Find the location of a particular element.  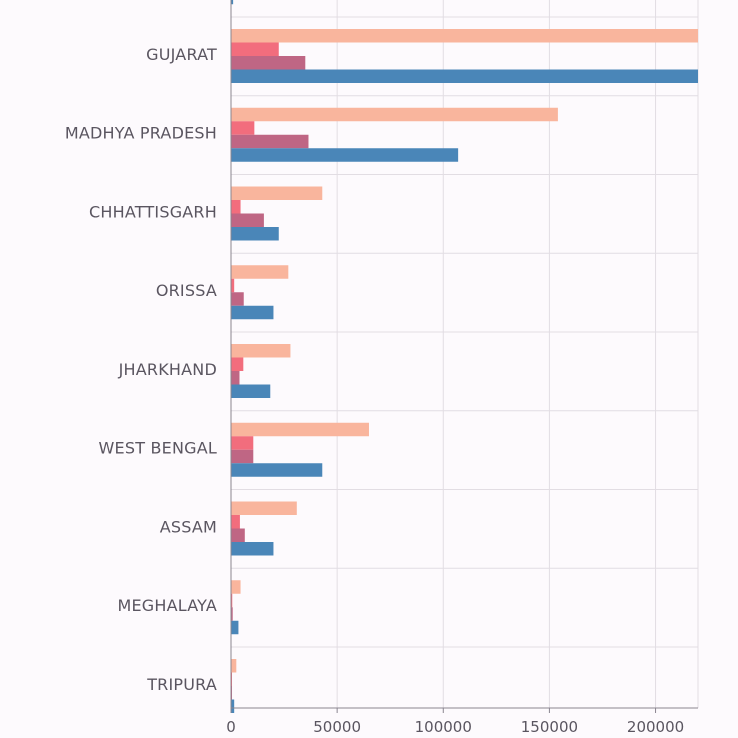

x-tick-label: 100000 is located at coordinates (443, 727).